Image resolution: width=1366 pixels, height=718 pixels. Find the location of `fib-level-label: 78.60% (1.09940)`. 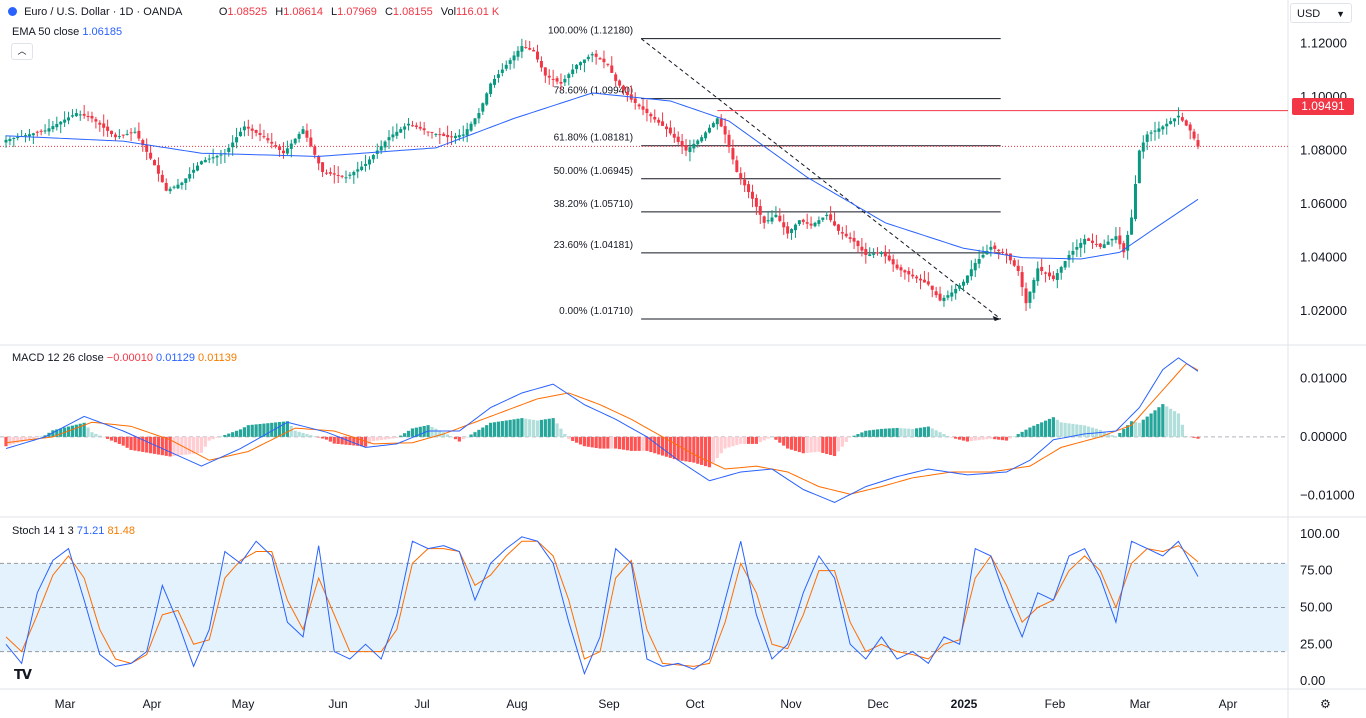

fib-level-label: 78.60% (1.09940) is located at coordinates (594, 91).